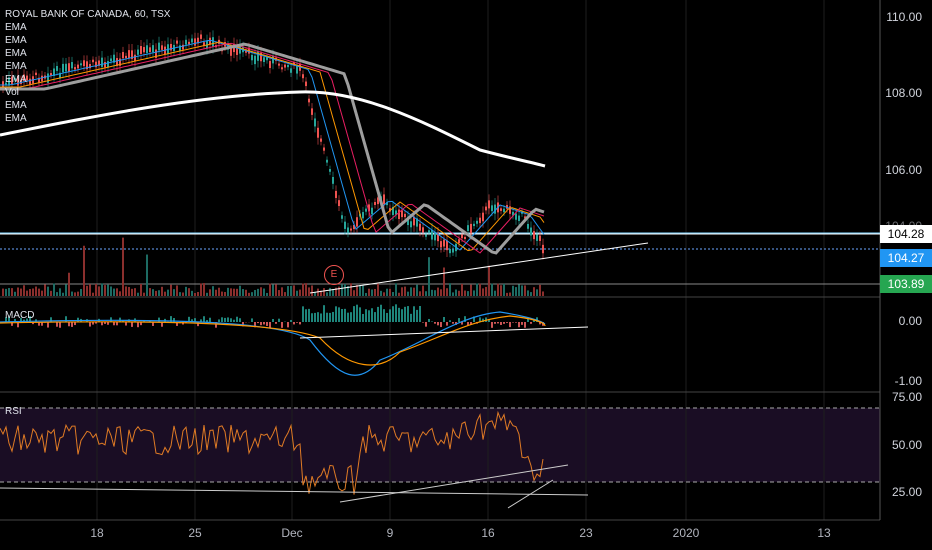  Describe the element at coordinates (20, 315) in the screenshot. I see `macd-pane-label: MACD` at that location.